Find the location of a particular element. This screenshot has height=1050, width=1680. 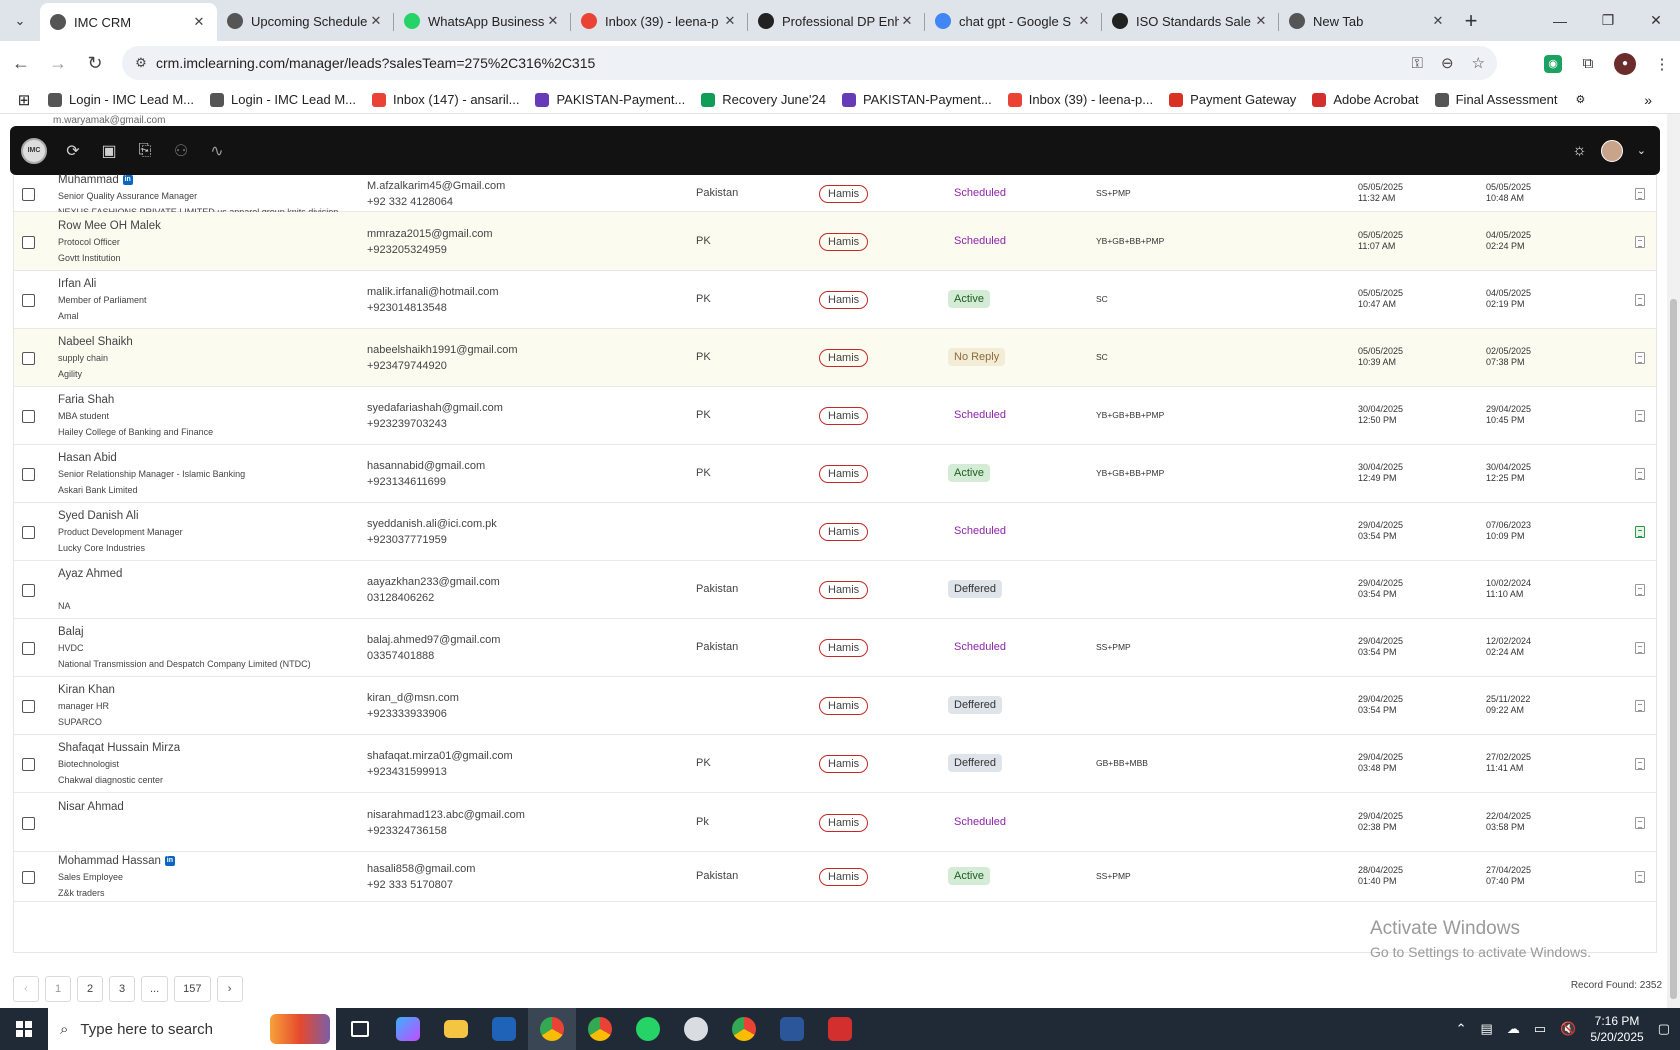

back-icon: ← is located at coordinates (21, 63).